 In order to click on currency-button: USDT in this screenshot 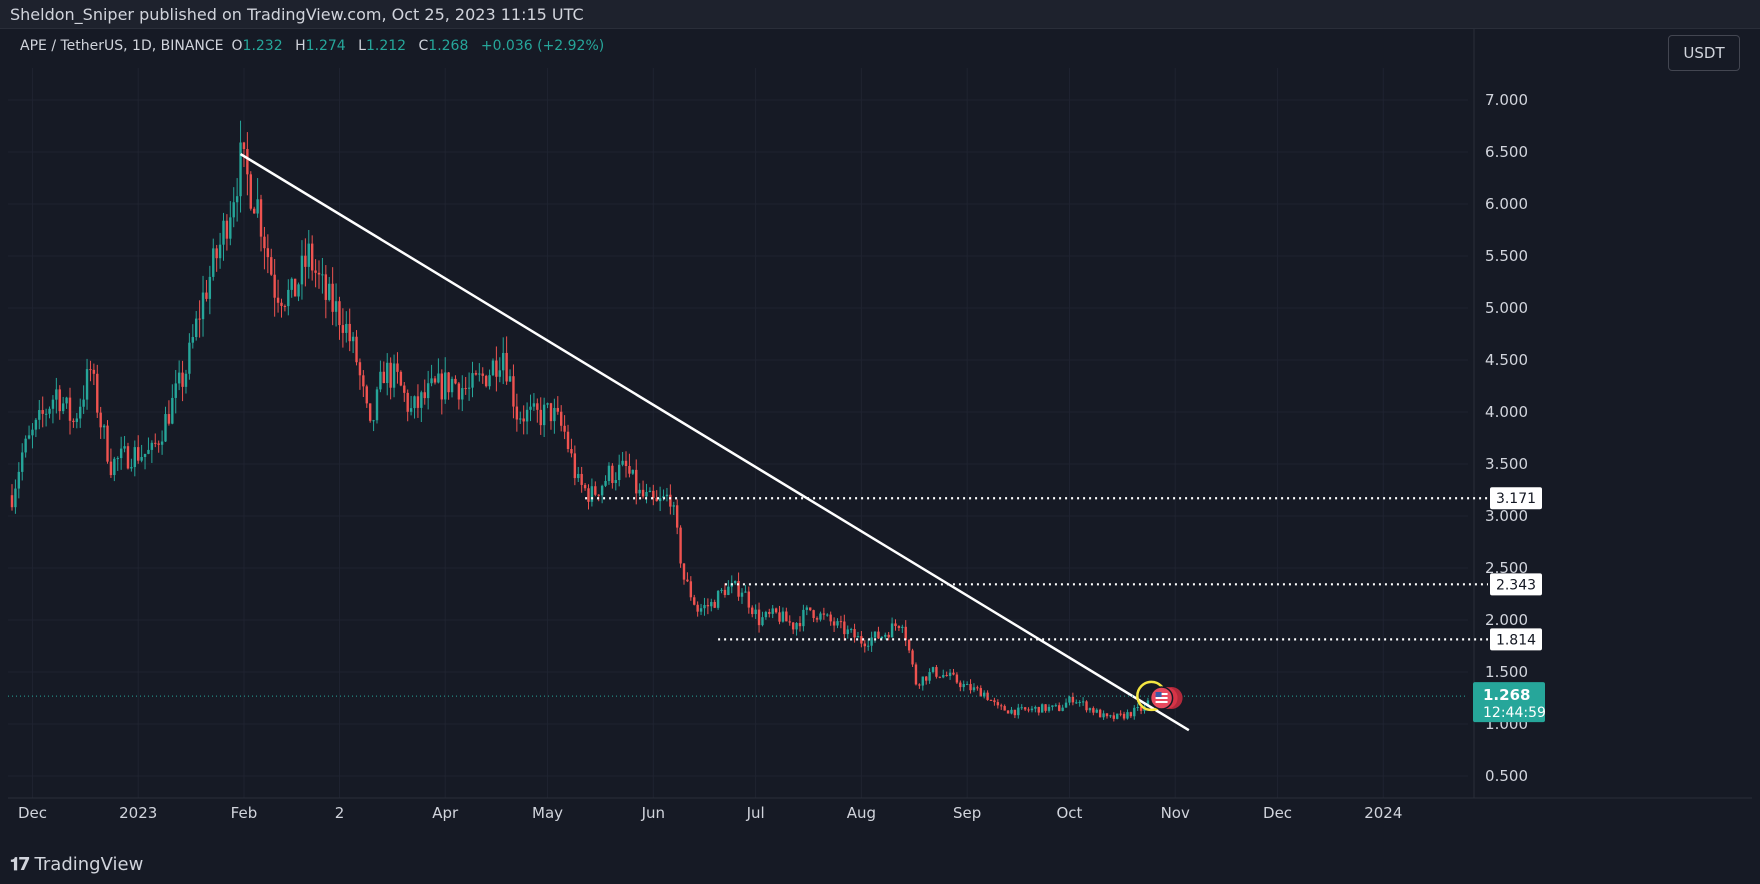, I will do `click(1704, 53)`.